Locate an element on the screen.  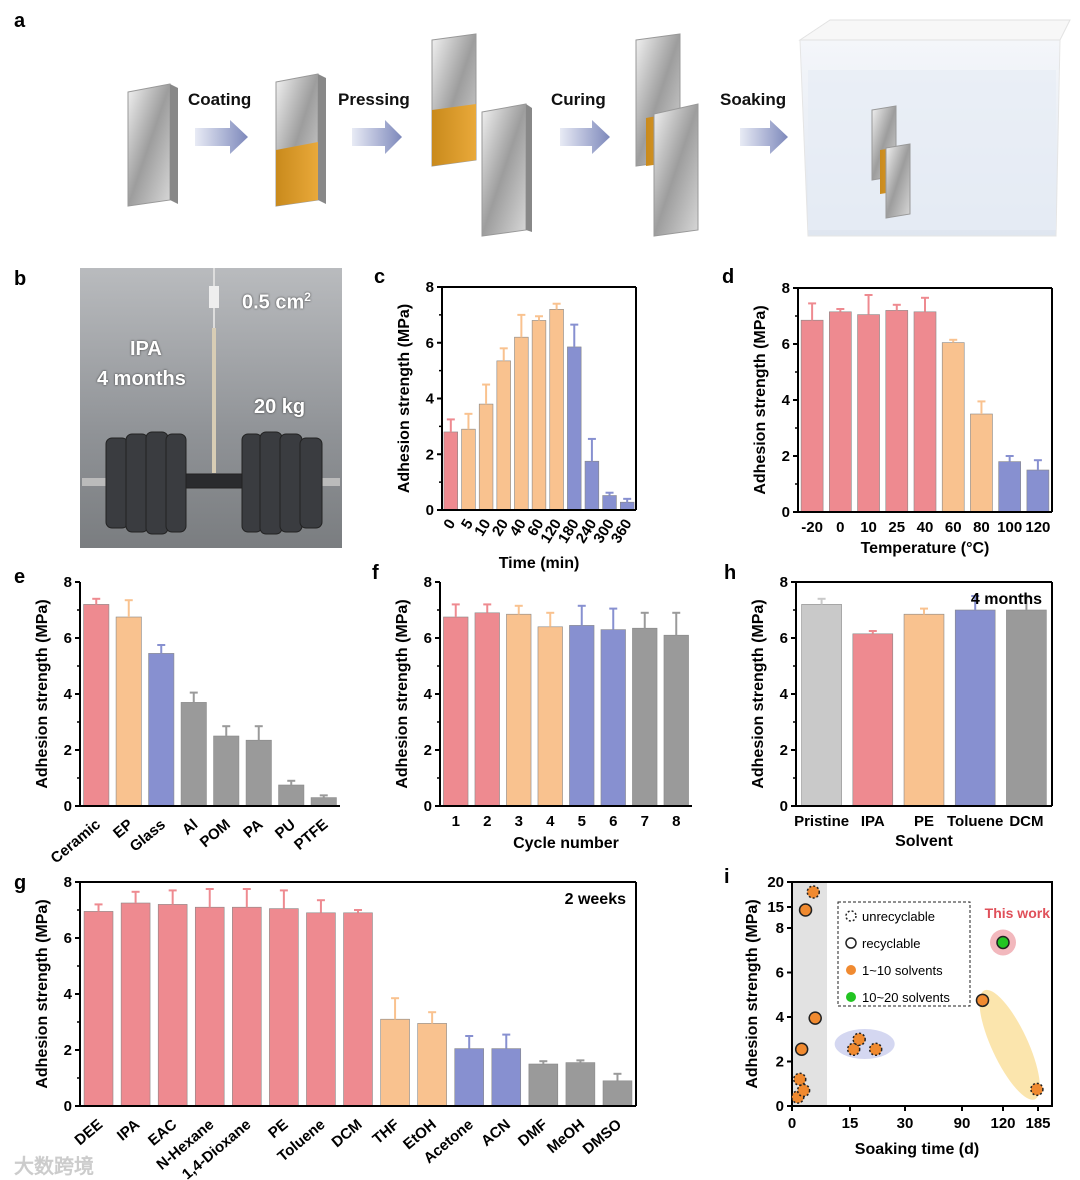
panel-label-h: h is located at coordinates (730, 573).